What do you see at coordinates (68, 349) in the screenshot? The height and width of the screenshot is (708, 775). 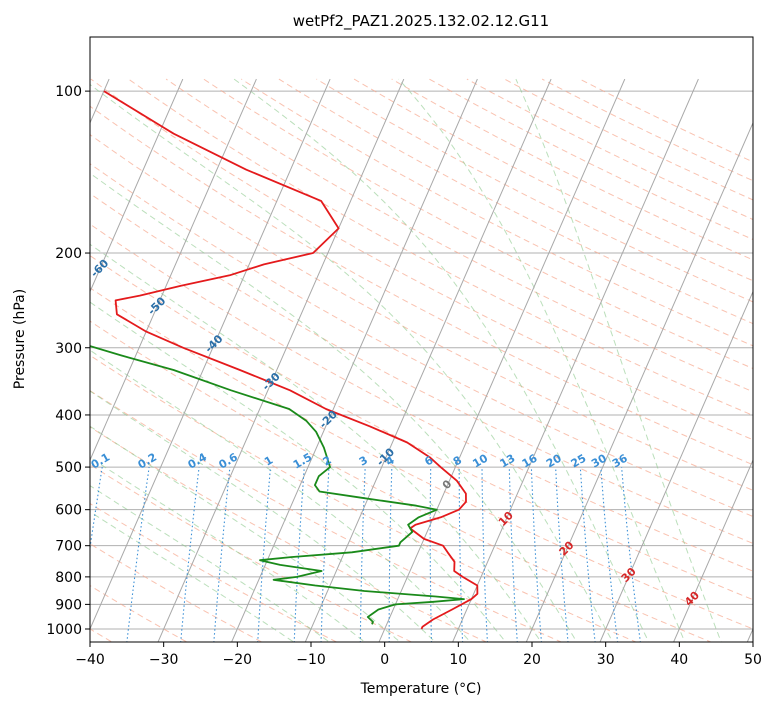 I see `y-tick-label: 300` at bounding box center [68, 349].